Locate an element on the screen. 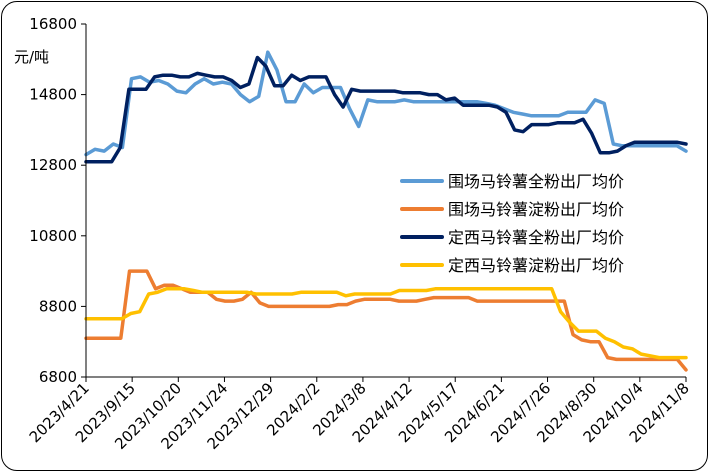 This screenshot has width=711, height=474. y-tick-label: 6800 is located at coordinates (58, 377).